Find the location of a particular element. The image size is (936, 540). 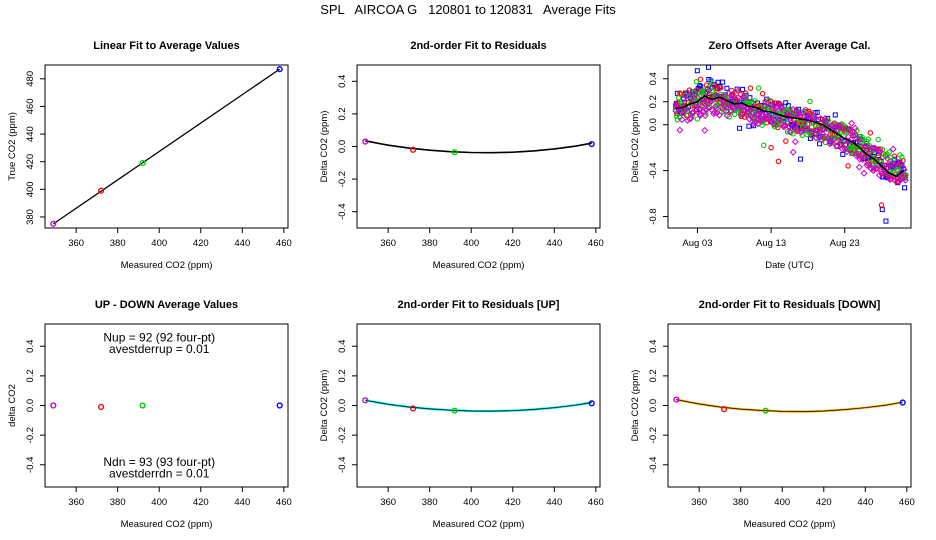

y-tick-label: 440 is located at coordinates (30, 134).